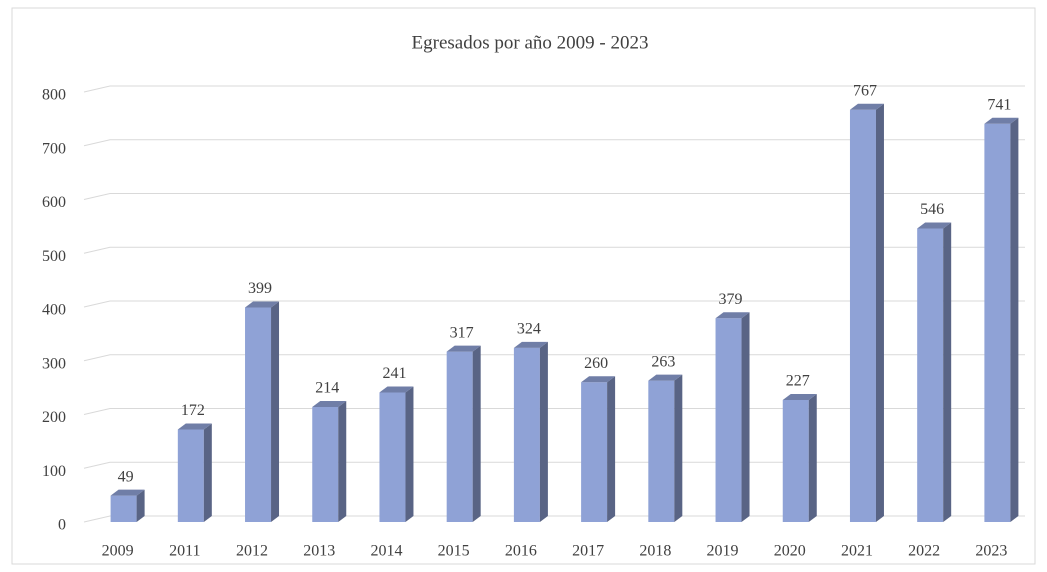 This screenshot has width=1047, height=572. What do you see at coordinates (596, 363) in the screenshot?
I see `data-label: 260` at bounding box center [596, 363].